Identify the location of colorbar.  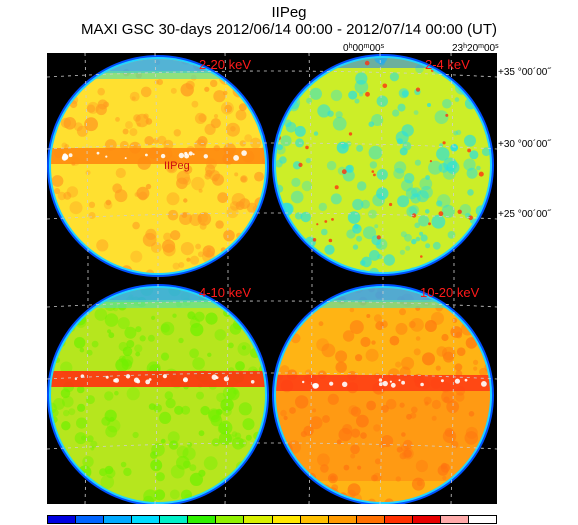
(272, 519).